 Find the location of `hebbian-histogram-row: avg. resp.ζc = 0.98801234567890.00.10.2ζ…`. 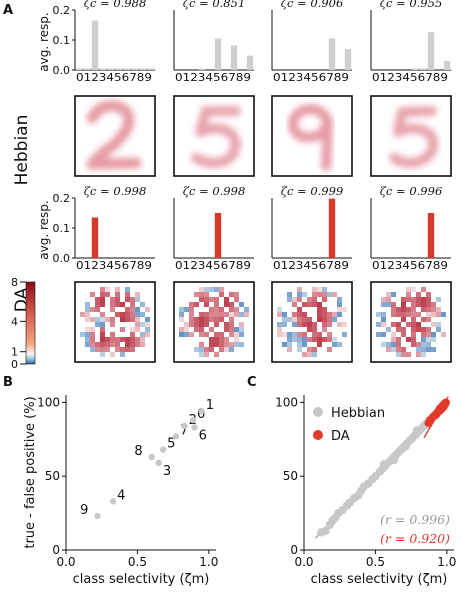

hebbian-histogram-row: avg. resp.ζc = 0.98801234567890.00.10.2ζ… is located at coordinates (244, 42).